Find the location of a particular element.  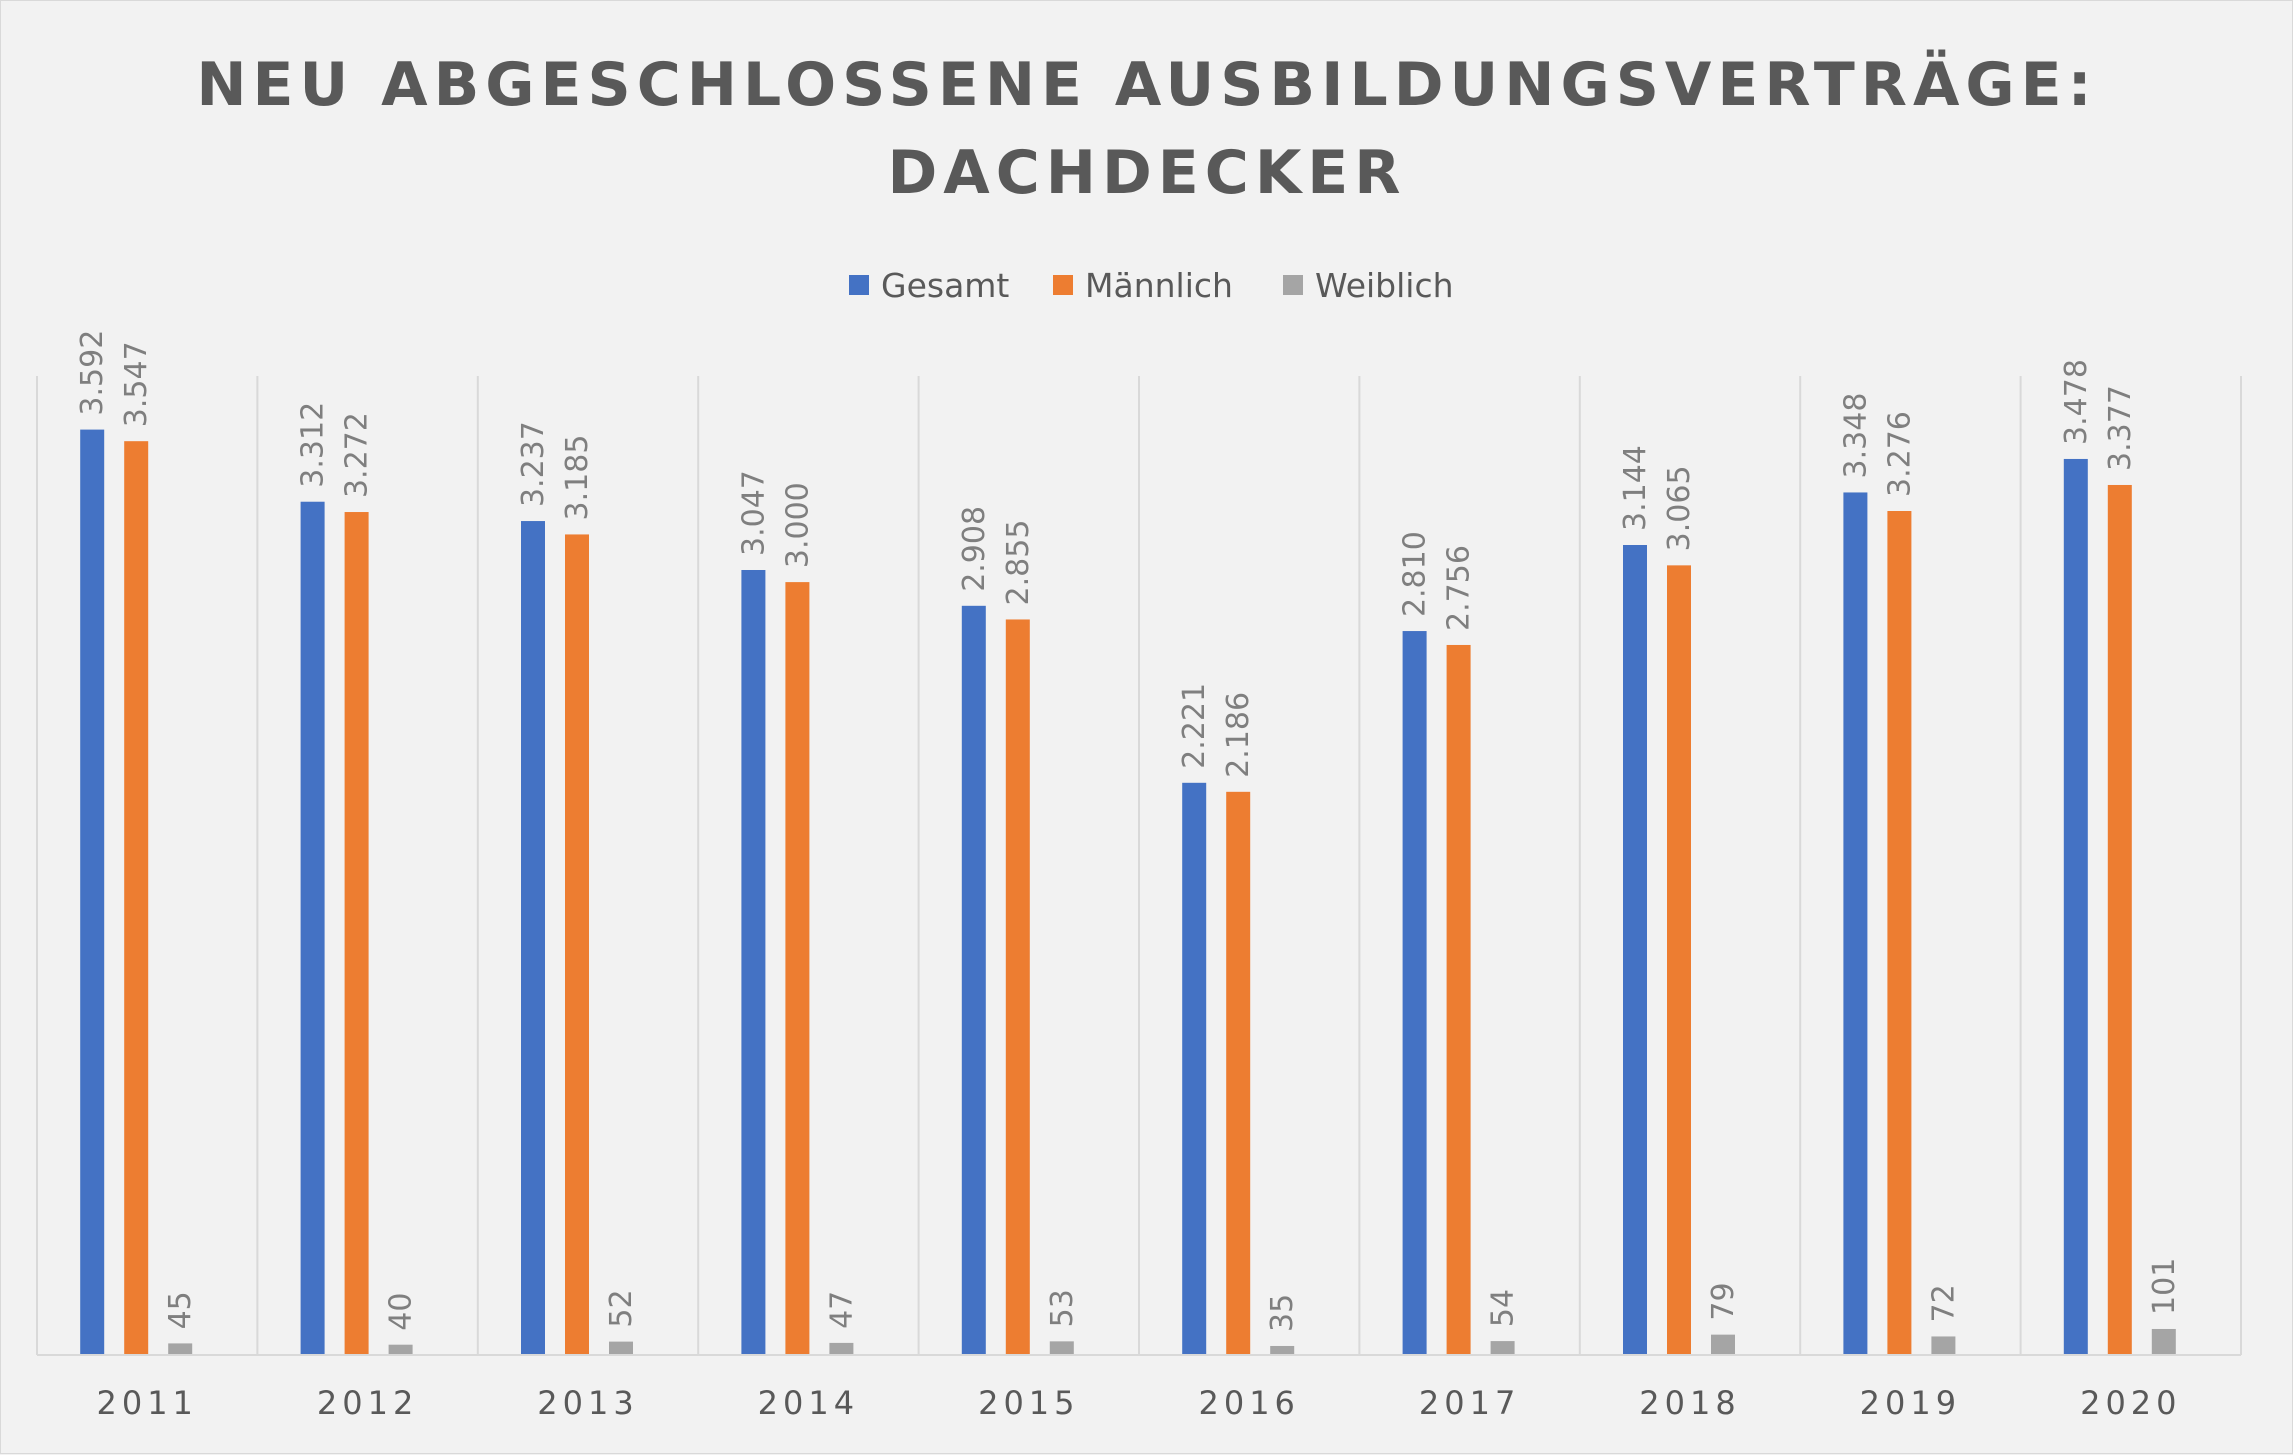

data-label: 2.810 is located at coordinates (1415, 574).